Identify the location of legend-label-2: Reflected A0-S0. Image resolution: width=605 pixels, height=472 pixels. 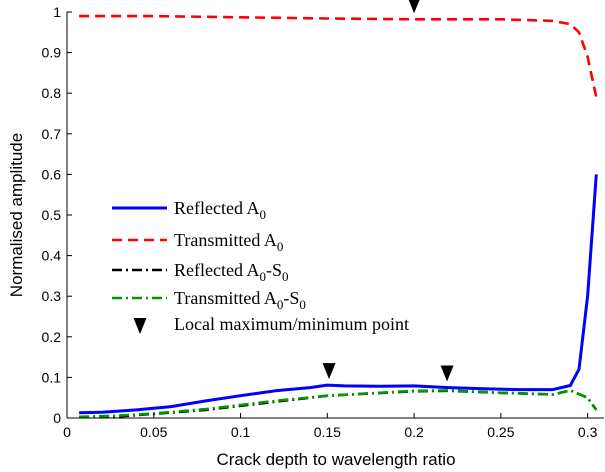
(231, 272).